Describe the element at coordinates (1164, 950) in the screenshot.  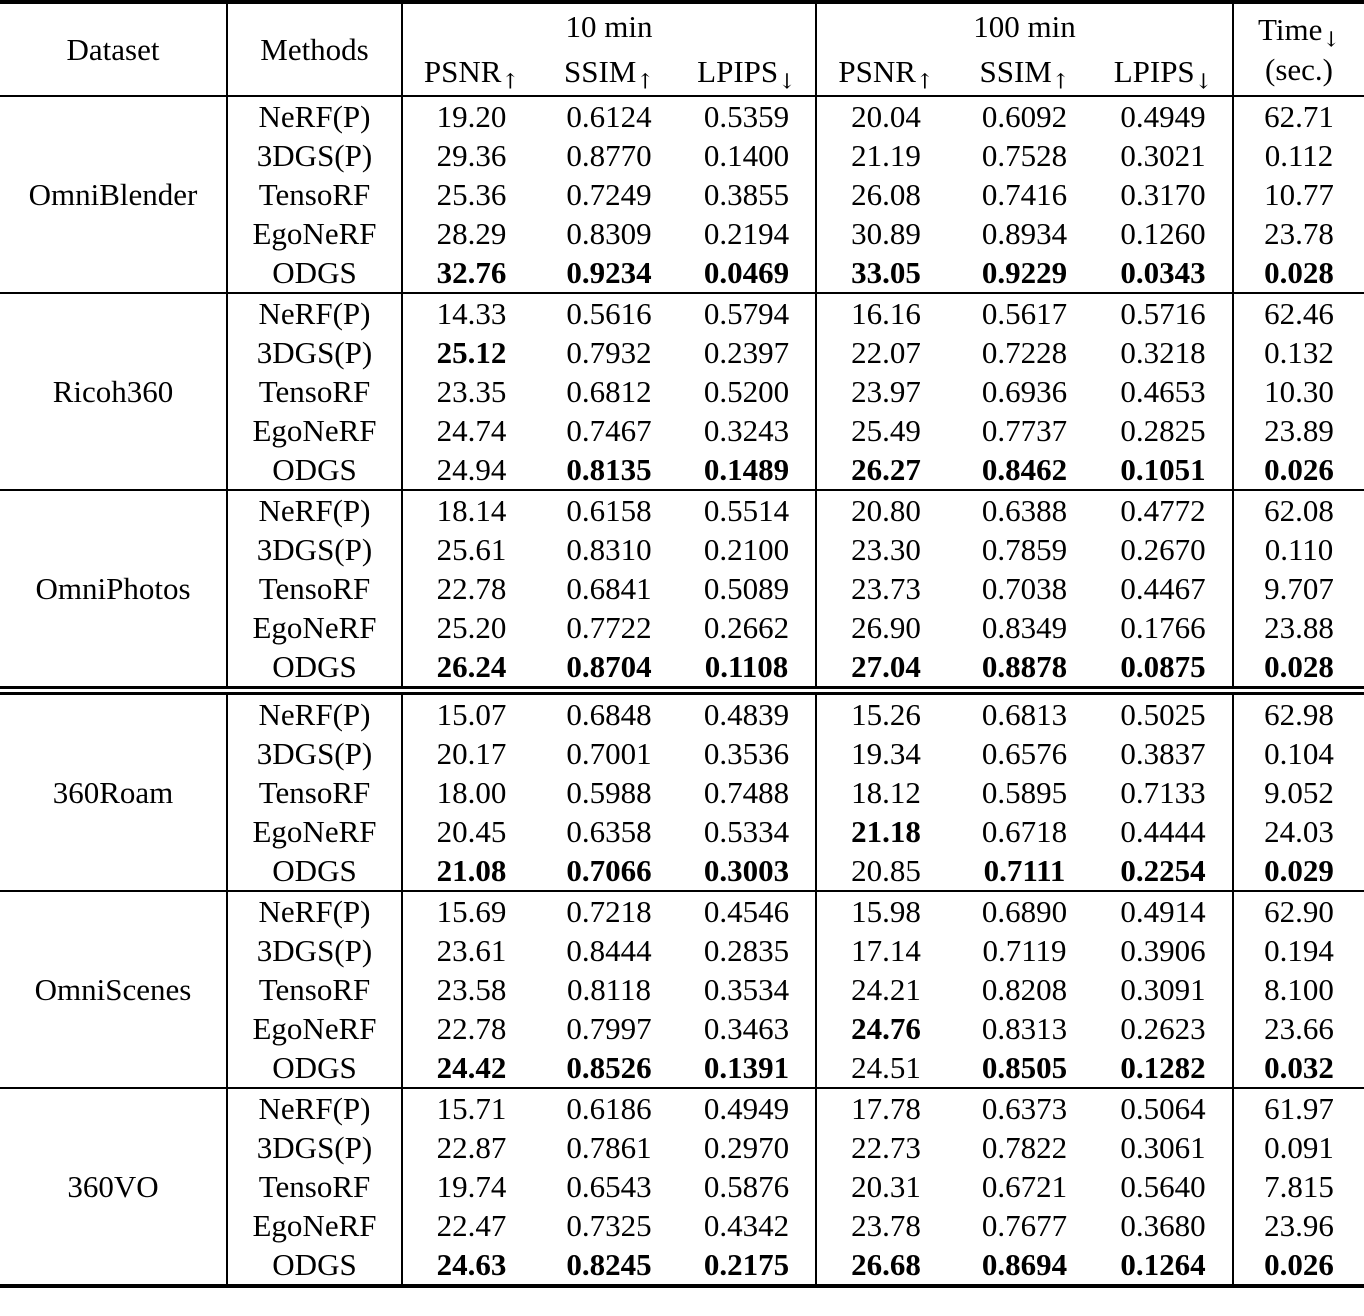
I see `metric-value: 0.3906` at that location.